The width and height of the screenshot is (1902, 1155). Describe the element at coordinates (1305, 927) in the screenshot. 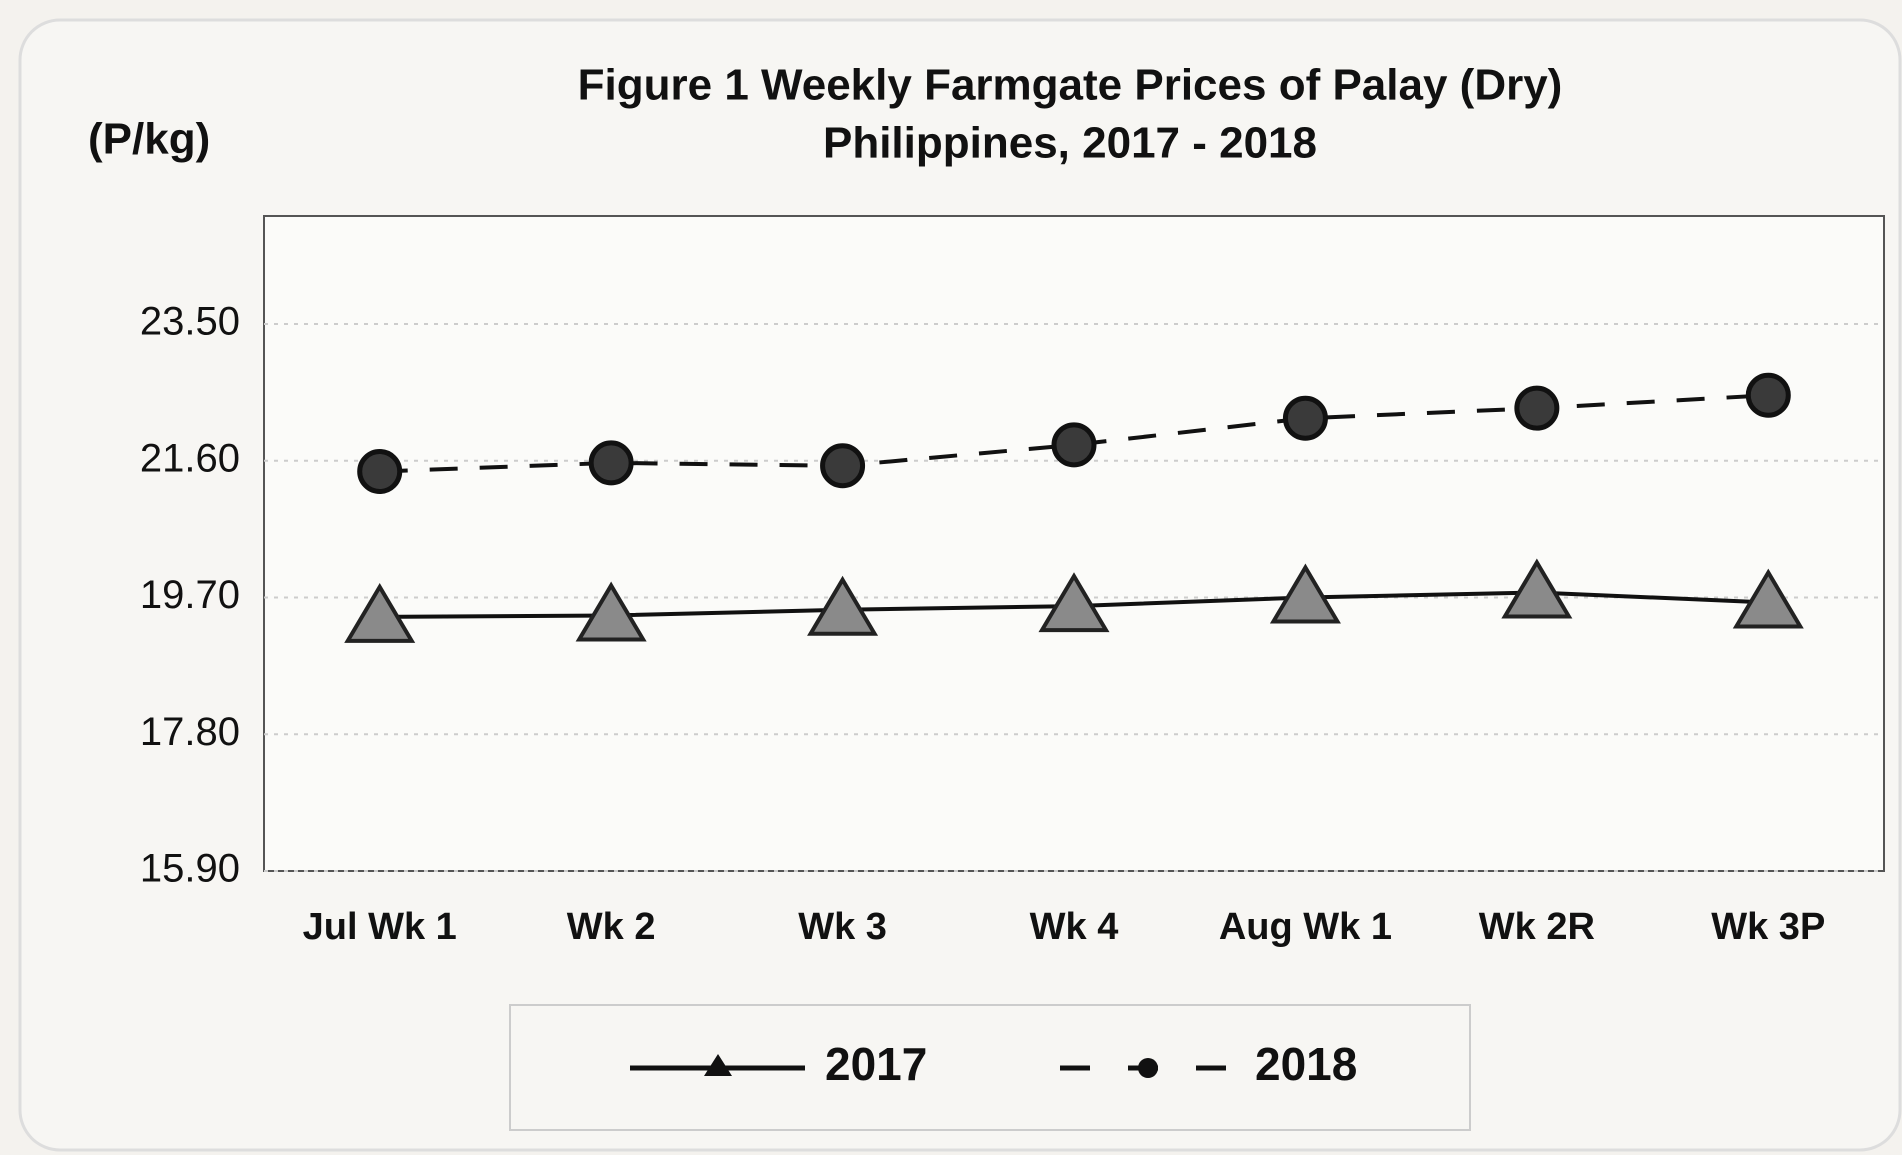

I see `x-tick-label: Aug Wk 1` at that location.